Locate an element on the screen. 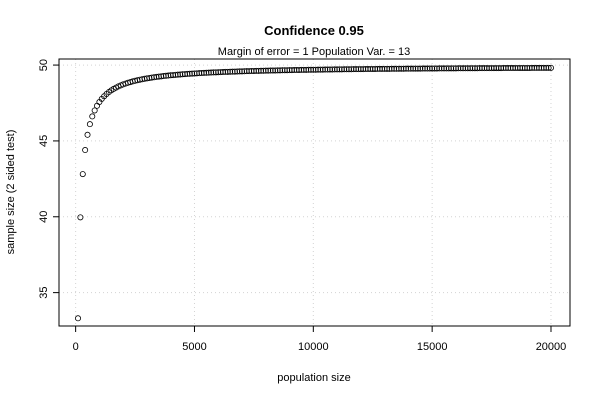 This screenshot has height=400, width=599. x-tick-label: 10000 is located at coordinates (313, 347).